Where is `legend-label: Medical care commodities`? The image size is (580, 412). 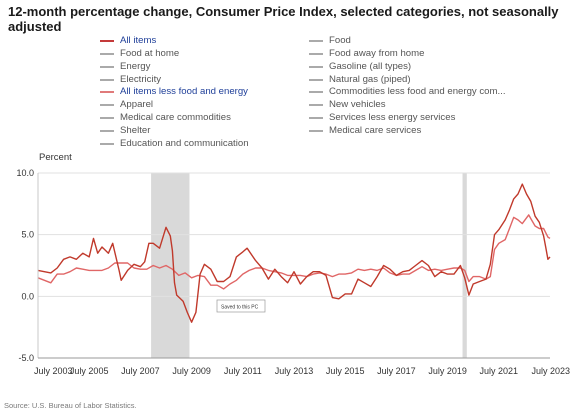
legend-label: Medical care commodities is located at coordinates (175, 118).